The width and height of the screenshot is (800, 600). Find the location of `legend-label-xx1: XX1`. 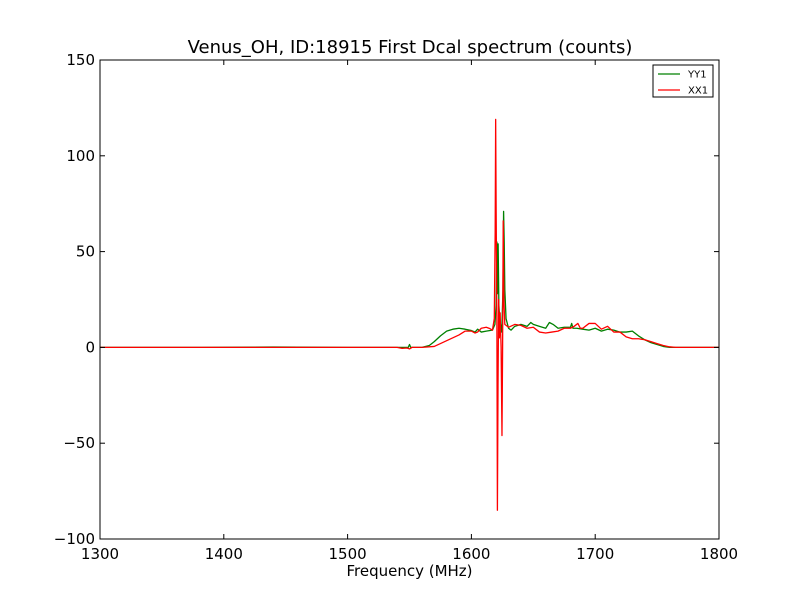

legend-label-xx1: XX1 is located at coordinates (698, 91).